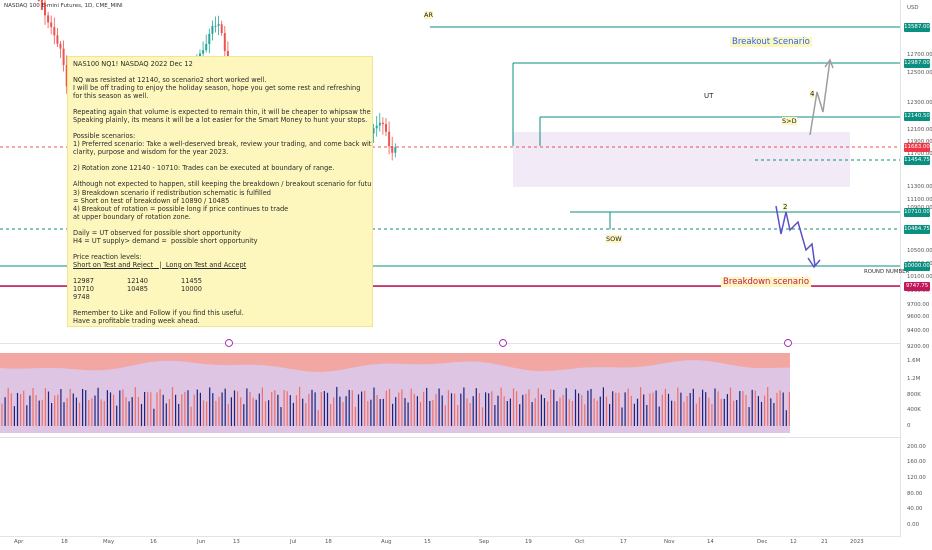  Describe the element at coordinates (812, 94) in the screenshot. I see `scenario-4-label: 4` at that location.